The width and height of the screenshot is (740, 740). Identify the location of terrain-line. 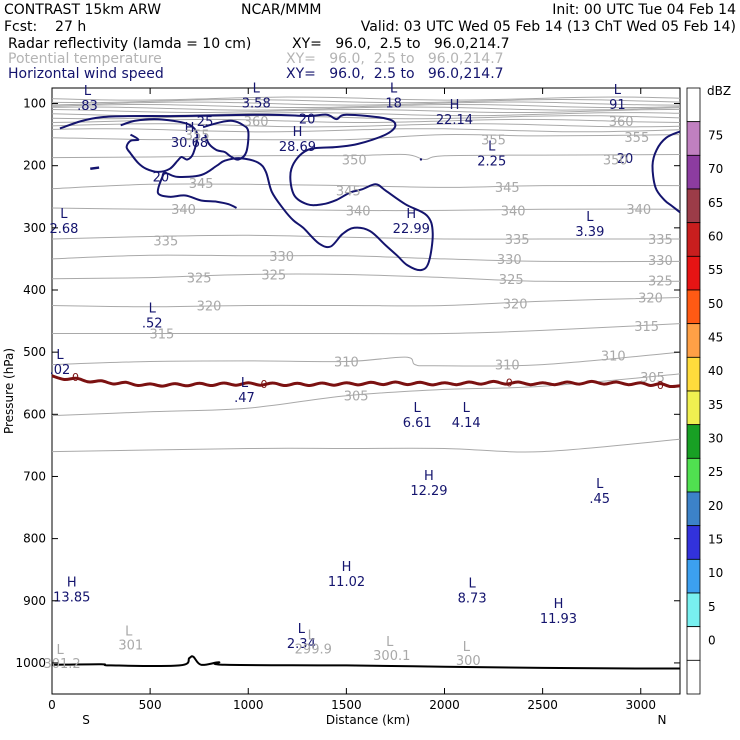
(366, 662).